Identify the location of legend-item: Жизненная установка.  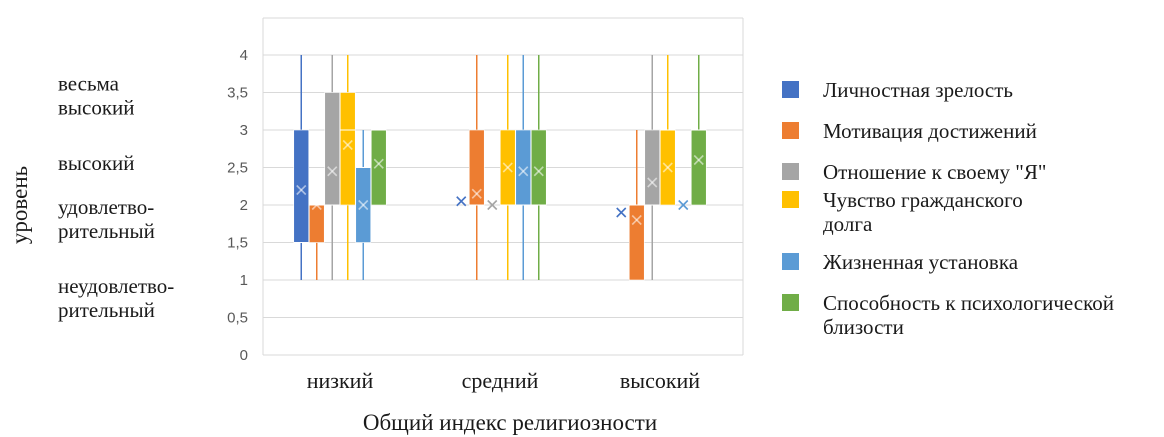
(972, 262).